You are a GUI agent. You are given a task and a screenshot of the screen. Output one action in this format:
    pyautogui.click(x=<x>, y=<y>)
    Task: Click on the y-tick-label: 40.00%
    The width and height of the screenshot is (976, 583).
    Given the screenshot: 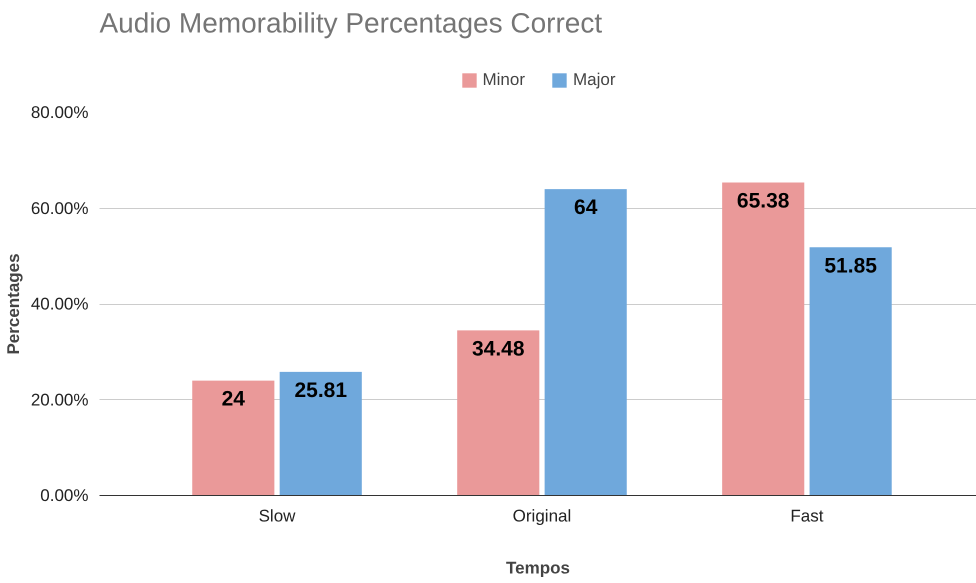 What is the action you would take?
    pyautogui.click(x=59, y=304)
    